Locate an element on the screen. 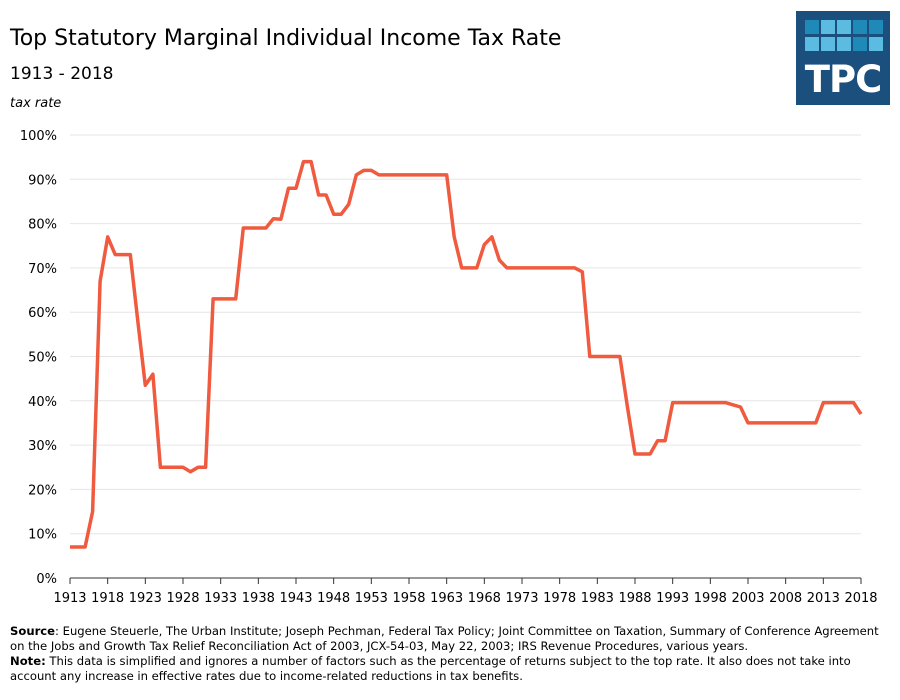 Image resolution: width=900 pixels, height=700 pixels. x-tick-label: 2018 is located at coordinates (860, 598).